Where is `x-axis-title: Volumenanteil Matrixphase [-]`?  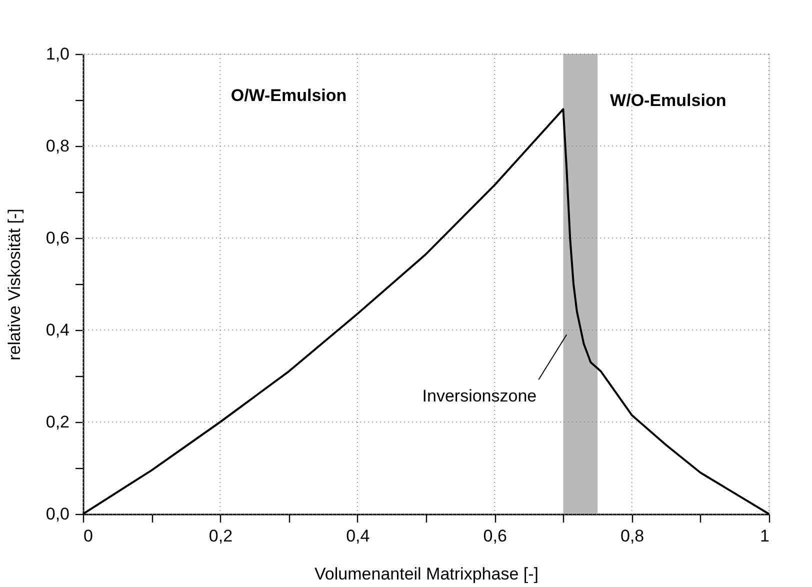 x-axis-title: Volumenanteil Matrixphase [-] is located at coordinates (426, 574).